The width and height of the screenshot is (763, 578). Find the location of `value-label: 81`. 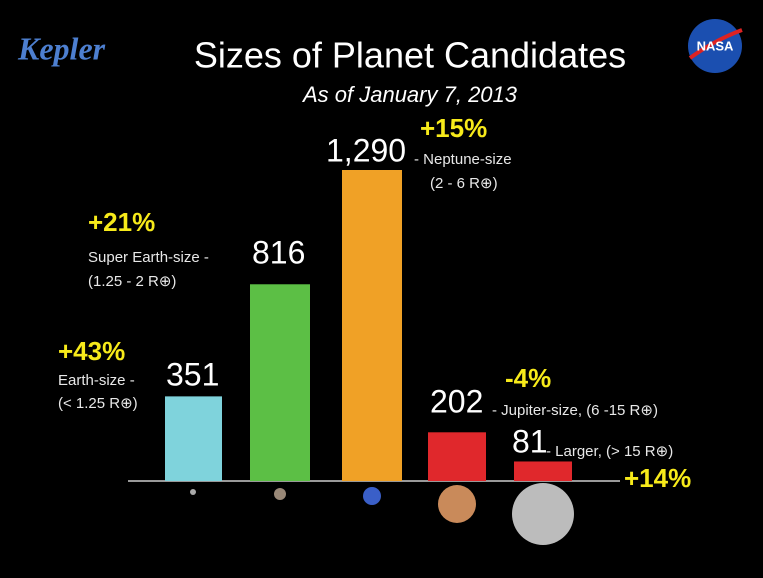

value-label: 81 is located at coordinates (530, 441).